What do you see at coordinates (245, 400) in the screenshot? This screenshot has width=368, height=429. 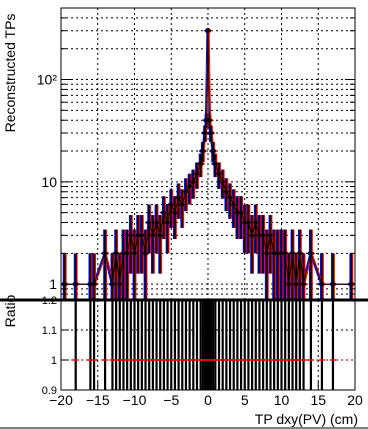 I see `x-tick-label: 5` at bounding box center [245, 400].